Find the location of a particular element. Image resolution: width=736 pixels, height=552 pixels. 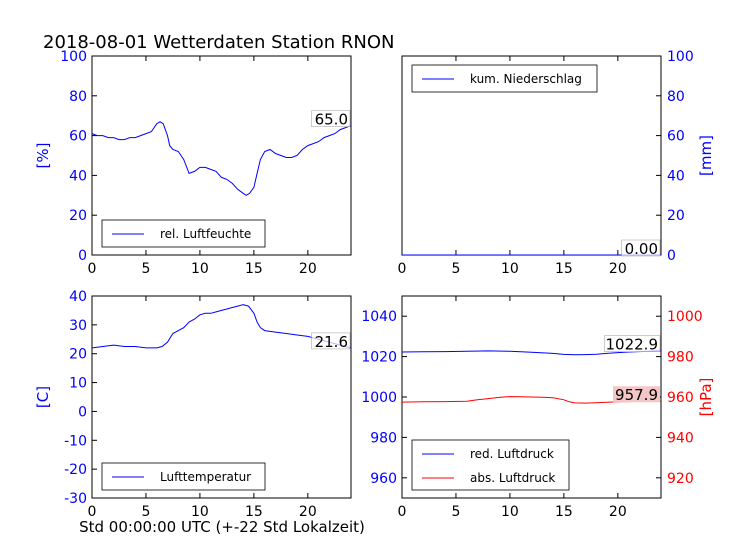

legend-label: red. Luftdruck is located at coordinates (512, 454).